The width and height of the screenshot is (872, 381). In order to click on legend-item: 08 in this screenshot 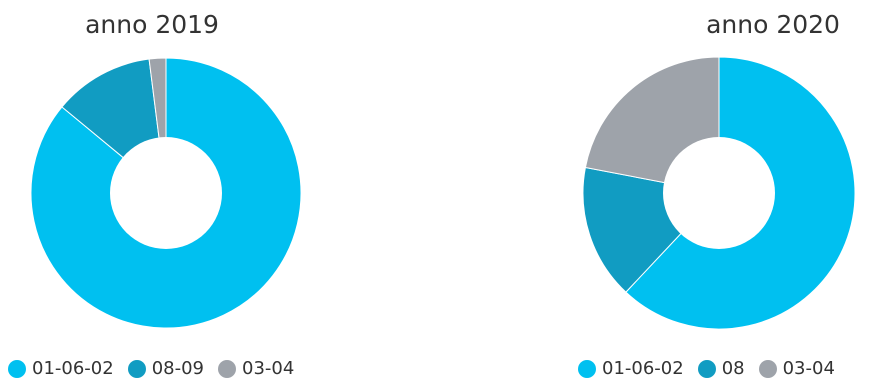, I will do `click(721, 368)`.